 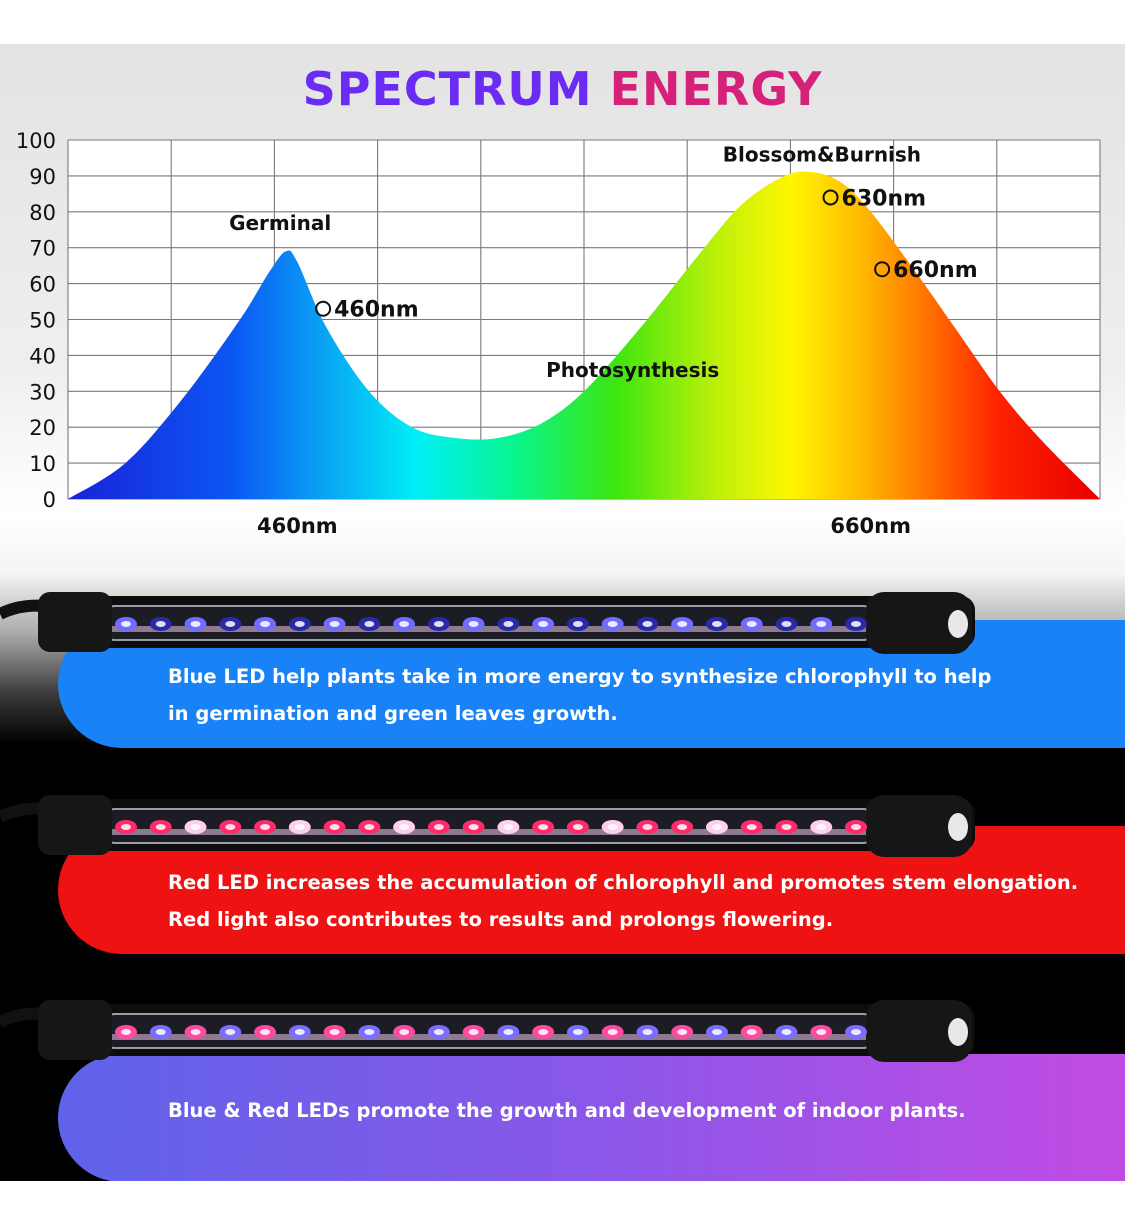 I want to click on y-tick-label: 100, so click(x=36, y=141).